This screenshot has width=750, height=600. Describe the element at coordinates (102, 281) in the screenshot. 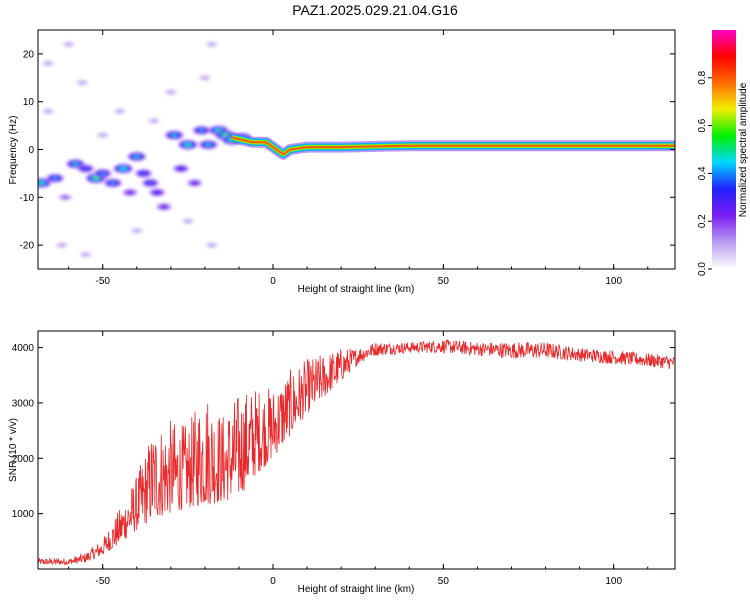

I see `spectrogram-xtick-label: -50` at that location.